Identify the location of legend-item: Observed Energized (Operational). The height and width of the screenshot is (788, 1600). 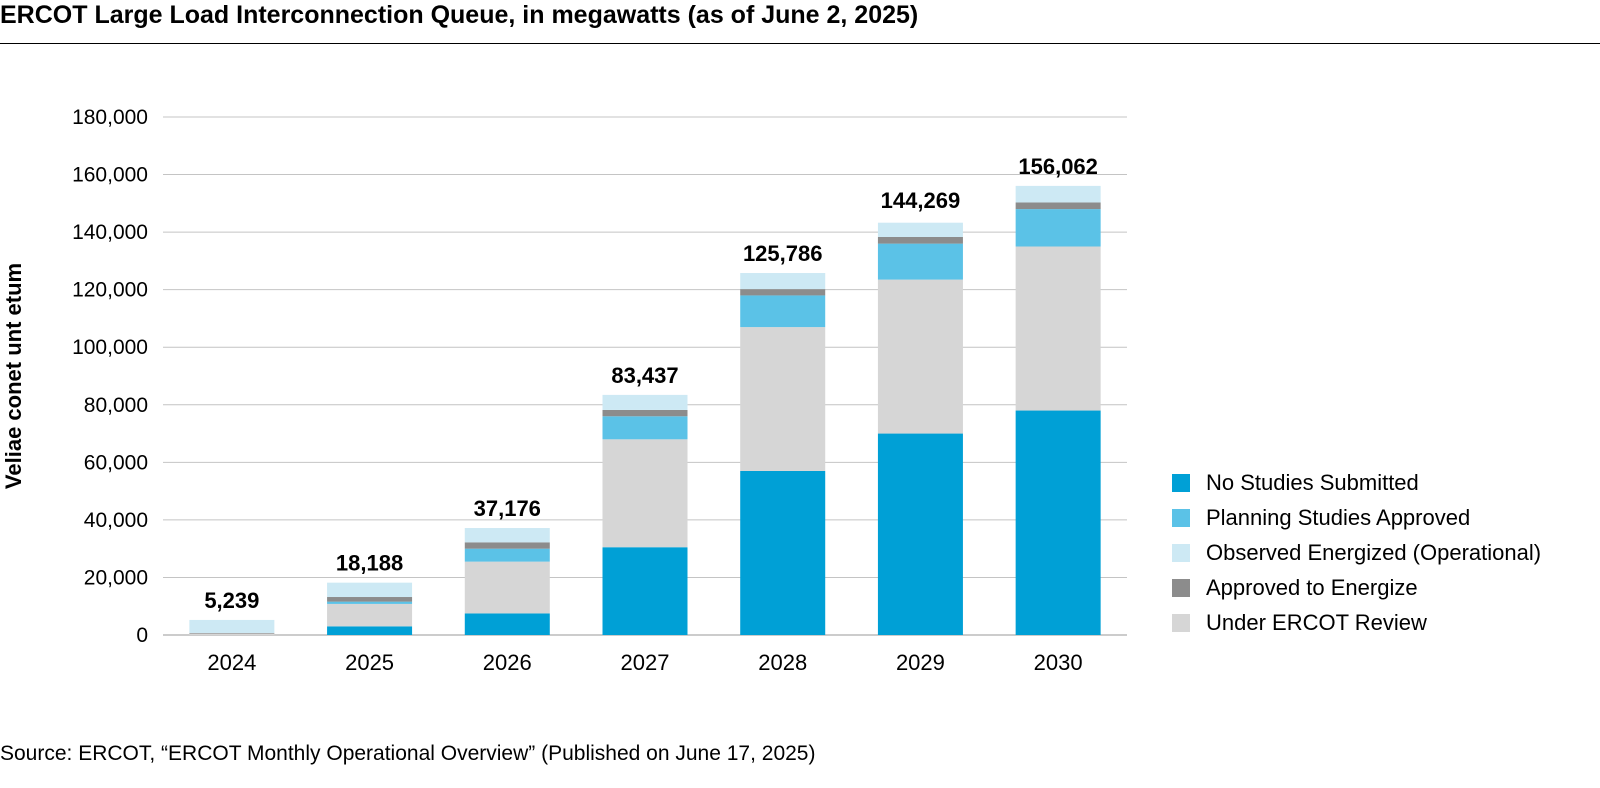
(1356, 552).